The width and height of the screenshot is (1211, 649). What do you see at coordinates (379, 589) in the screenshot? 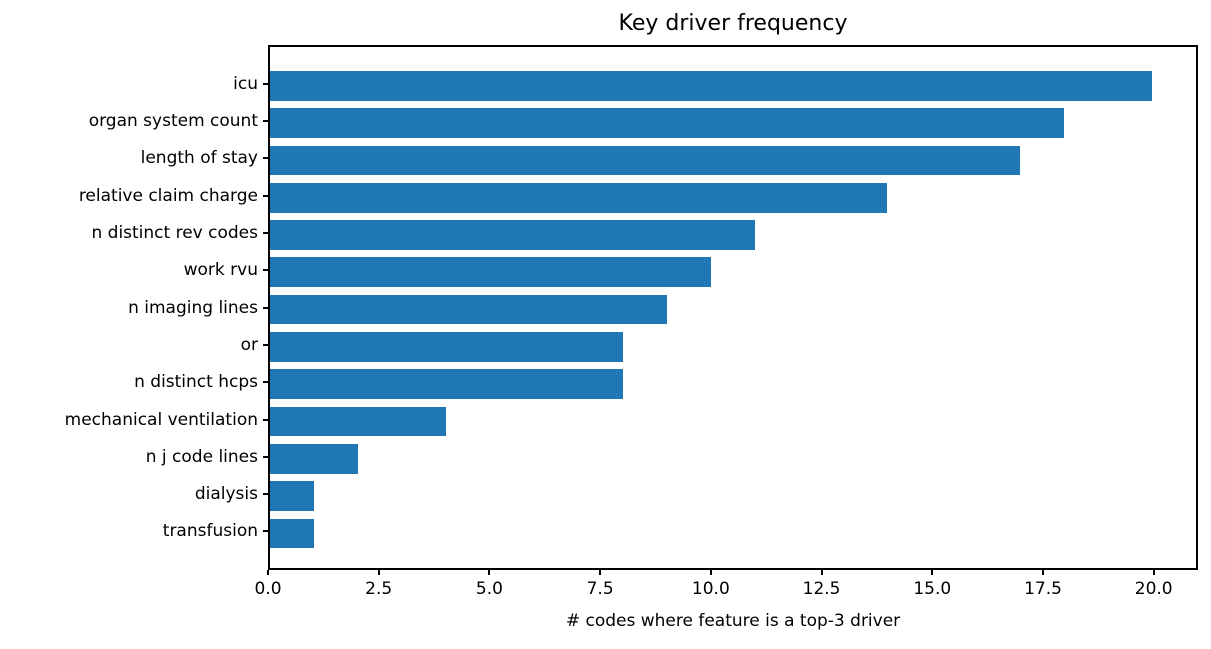
I see `x-tick-label: 2.5` at bounding box center [379, 589].